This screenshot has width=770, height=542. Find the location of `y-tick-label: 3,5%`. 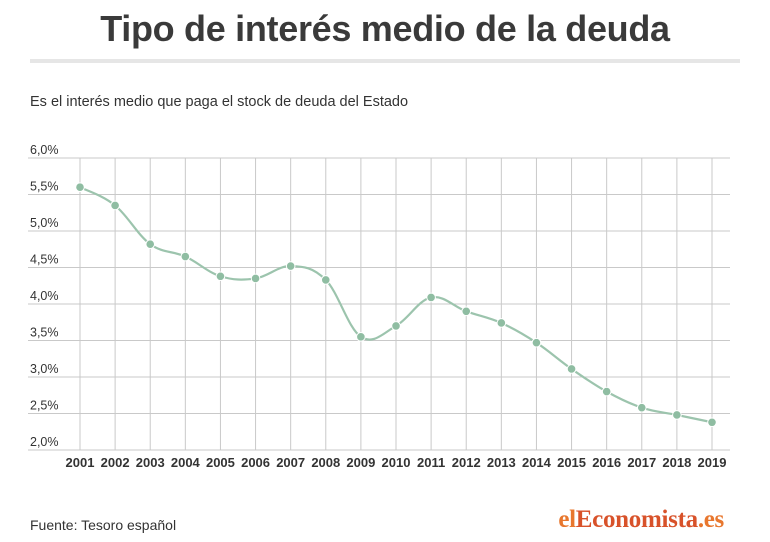

y-tick-label: 3,5% is located at coordinates (44, 333).